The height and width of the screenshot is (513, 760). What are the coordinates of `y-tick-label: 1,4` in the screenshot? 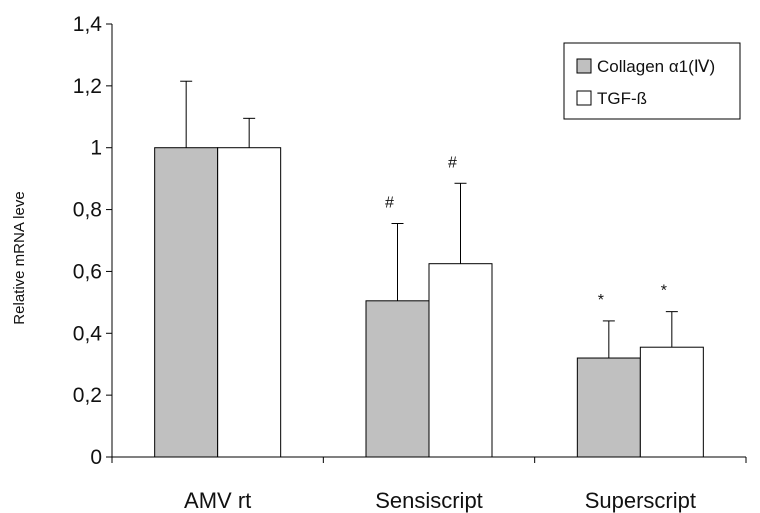 It's located at (88, 24).